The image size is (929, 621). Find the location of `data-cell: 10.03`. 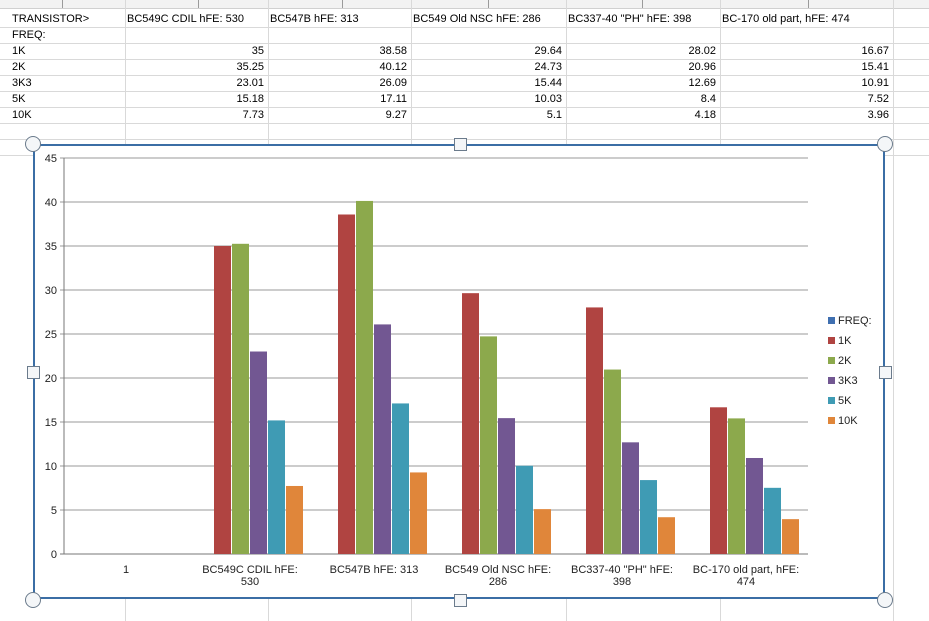

data-cell: 10.03 is located at coordinates (548, 99).